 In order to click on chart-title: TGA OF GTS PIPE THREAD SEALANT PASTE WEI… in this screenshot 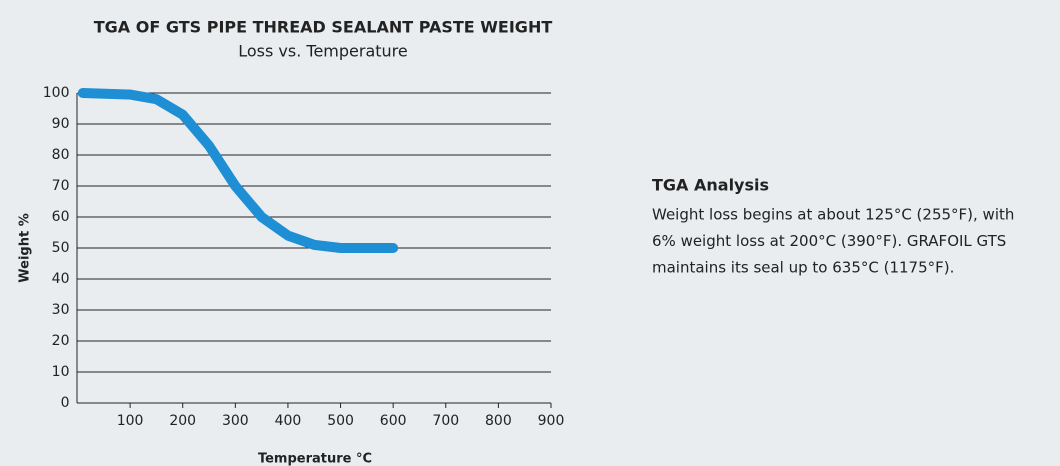, I will do `click(323, 27)`.